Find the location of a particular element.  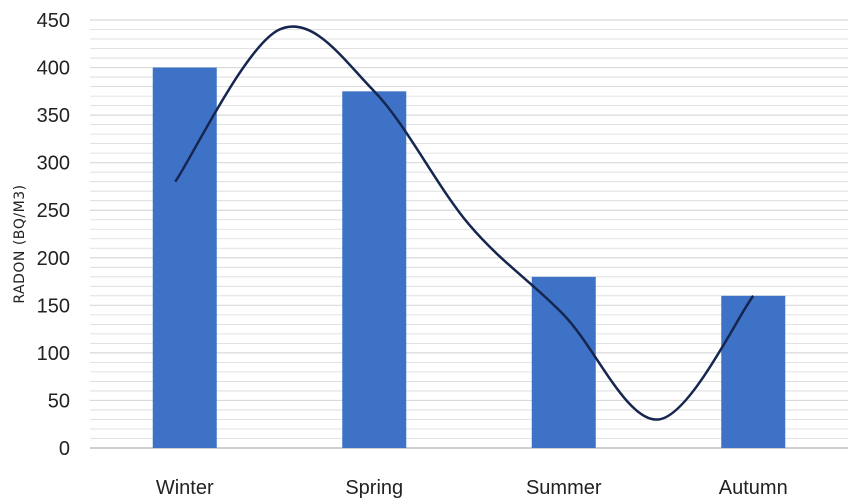

bar-spring is located at coordinates (374, 269).